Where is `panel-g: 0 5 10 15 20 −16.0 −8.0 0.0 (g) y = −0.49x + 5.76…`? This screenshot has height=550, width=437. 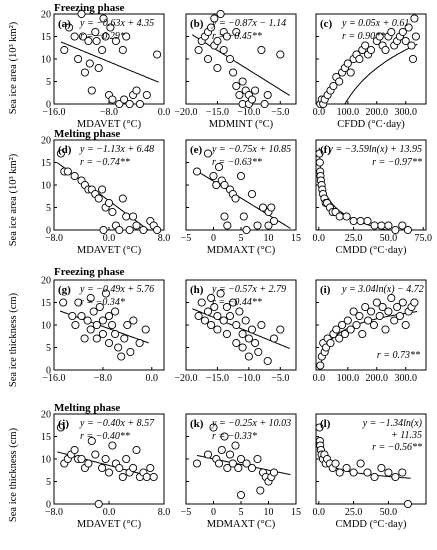
panel-g: 0 5 10 15 20 −16.0 −8.0 0.0 (g) y = −0.49x + 5.76… is located at coordinates (103, 330).